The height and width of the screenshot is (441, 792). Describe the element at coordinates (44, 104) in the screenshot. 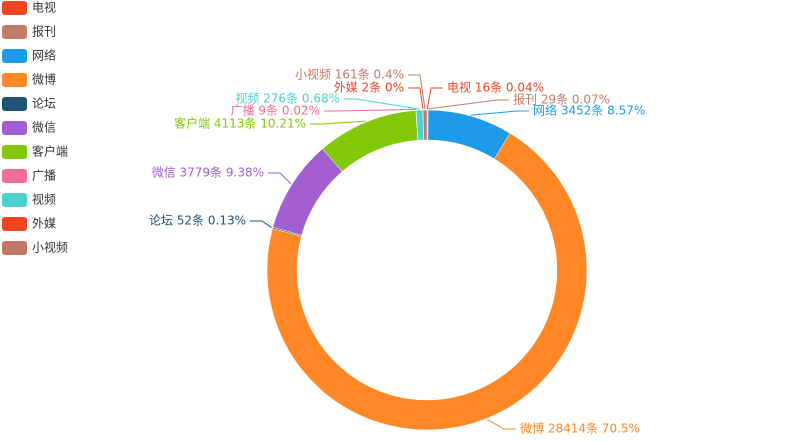

I see `legend-label: 论坛` at that location.